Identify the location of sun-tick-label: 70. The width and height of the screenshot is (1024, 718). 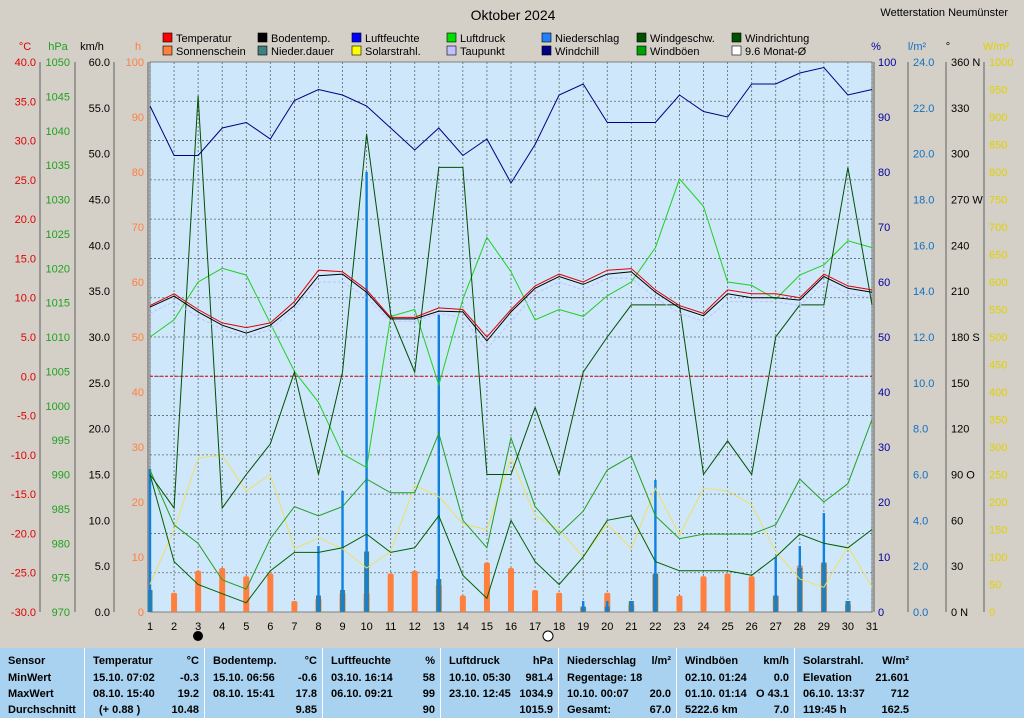
(138, 228).